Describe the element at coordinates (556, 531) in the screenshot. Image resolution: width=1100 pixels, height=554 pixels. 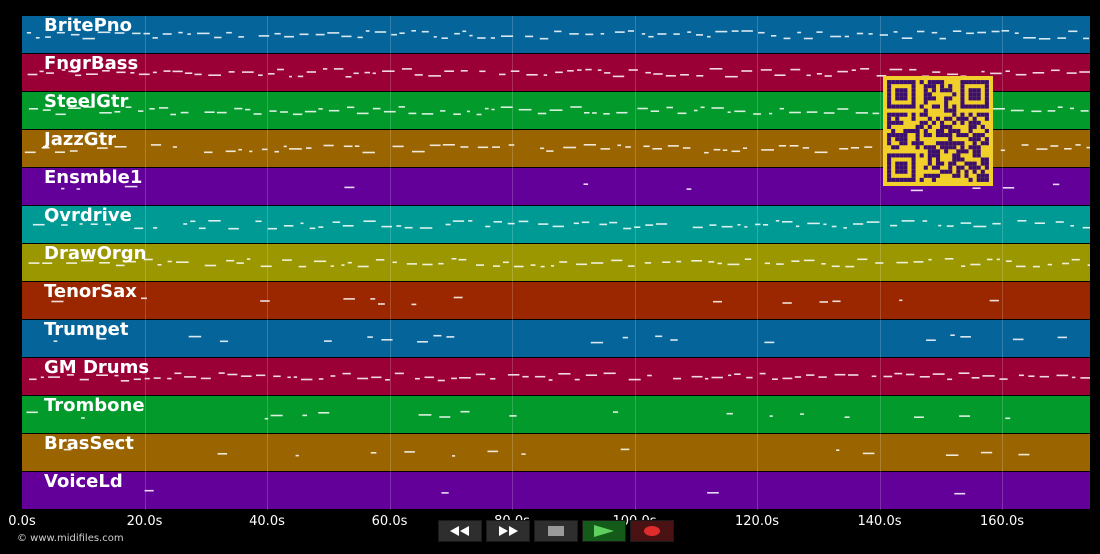
I see `stop-button` at that location.